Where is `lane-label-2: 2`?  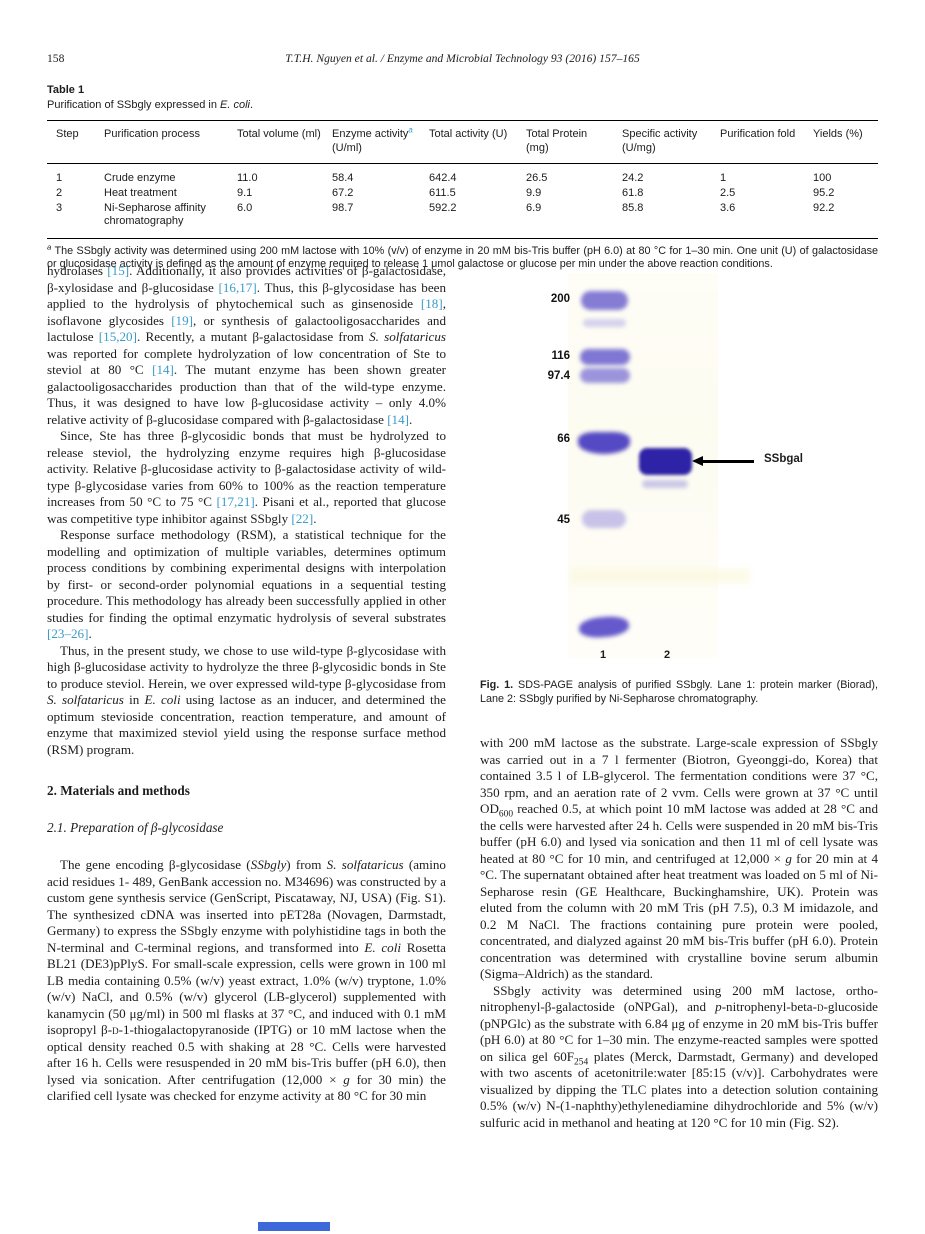
lane-label-2: 2 is located at coordinates (667, 655).